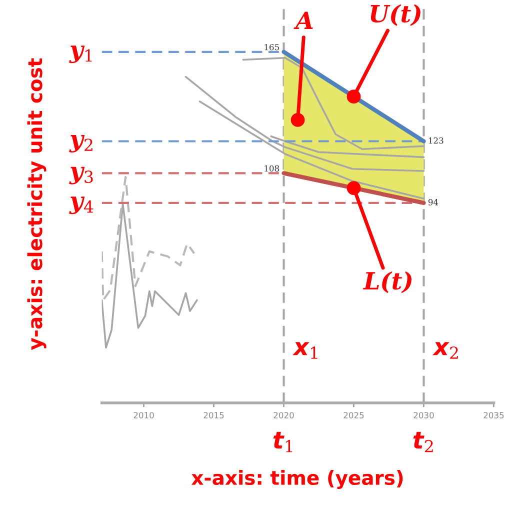 The height and width of the screenshot is (510, 509). Describe the element at coordinates (271, 47) in the screenshot. I see `data-label: 165` at that location.